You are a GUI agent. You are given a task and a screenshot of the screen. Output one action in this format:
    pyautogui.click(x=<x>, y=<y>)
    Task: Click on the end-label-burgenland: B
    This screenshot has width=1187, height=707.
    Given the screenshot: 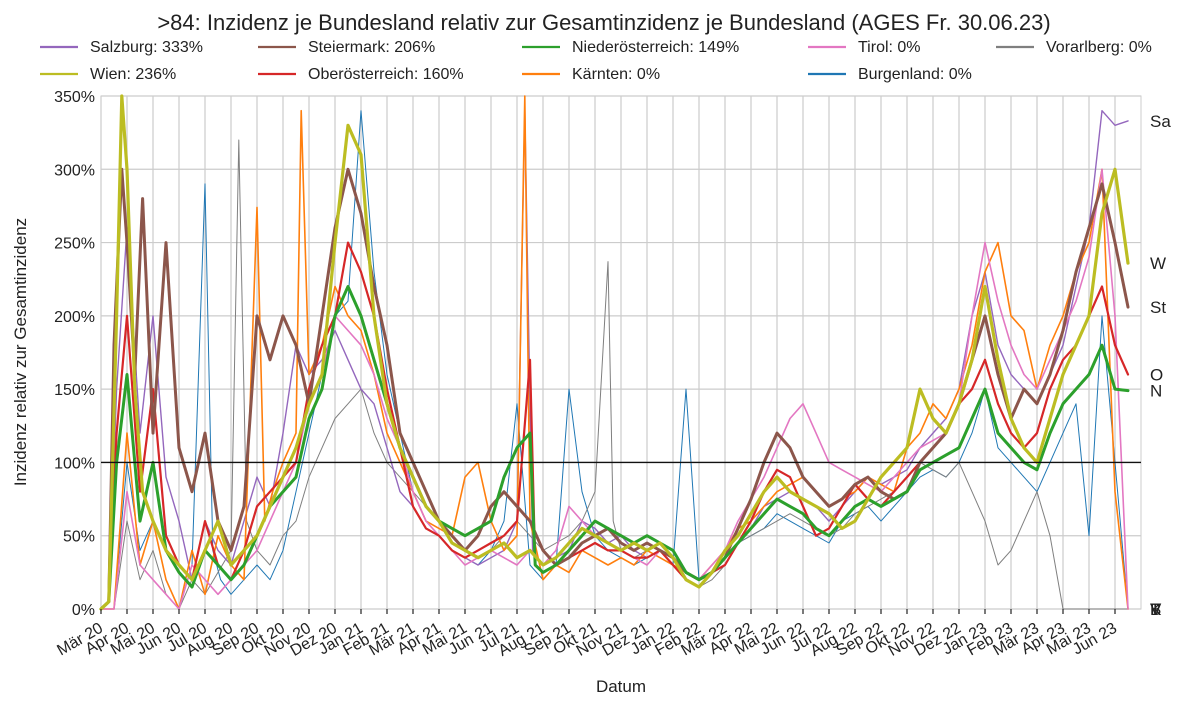 What is the action you would take?
    pyautogui.click(x=1155, y=609)
    